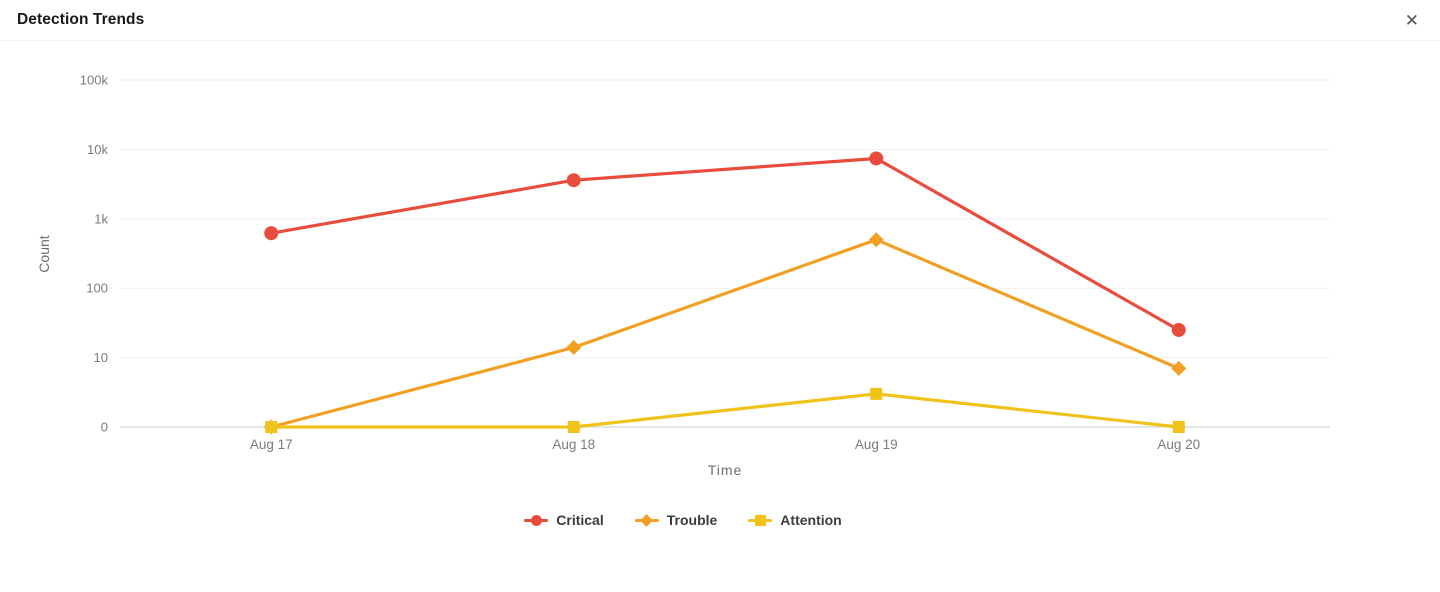 The width and height of the screenshot is (1440, 592). What do you see at coordinates (101, 357) in the screenshot?
I see `y-tick-label: 10` at bounding box center [101, 357].